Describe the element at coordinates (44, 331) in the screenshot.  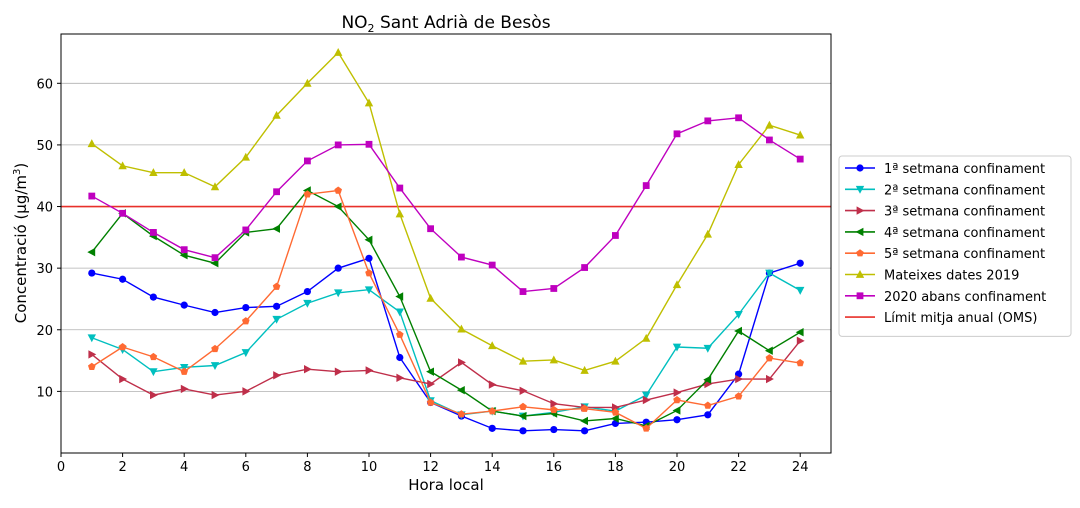
I see `y-tick-label: 20` at that location.